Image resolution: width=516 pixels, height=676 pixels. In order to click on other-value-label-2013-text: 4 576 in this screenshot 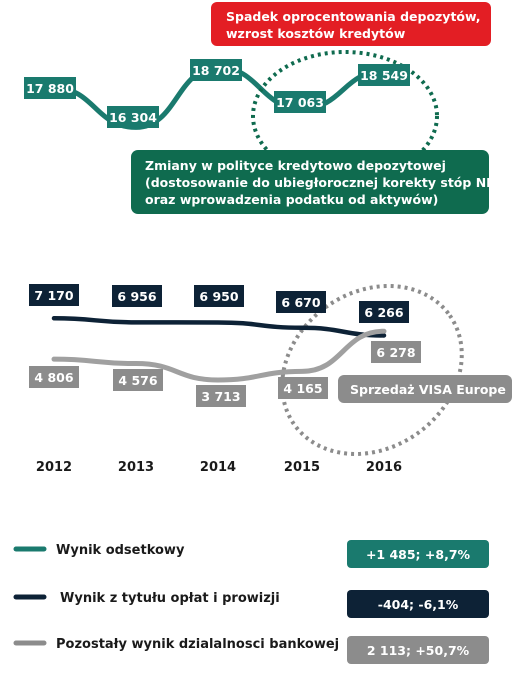, I will do `click(137, 380)`.